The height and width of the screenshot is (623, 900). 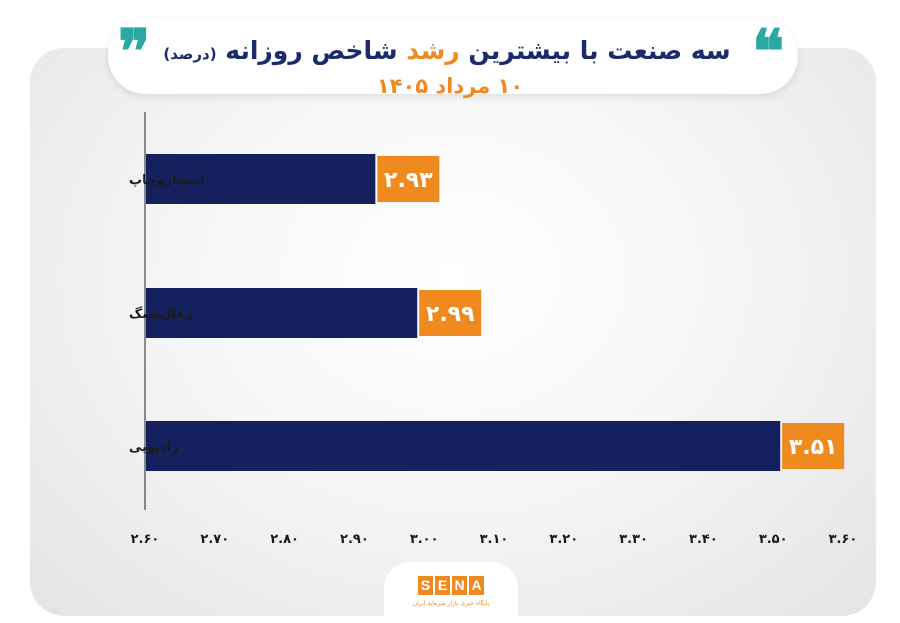 What do you see at coordinates (599, 50) in the screenshot?
I see `title-part-1: سه صنعت با بیشترین` at bounding box center [599, 50].